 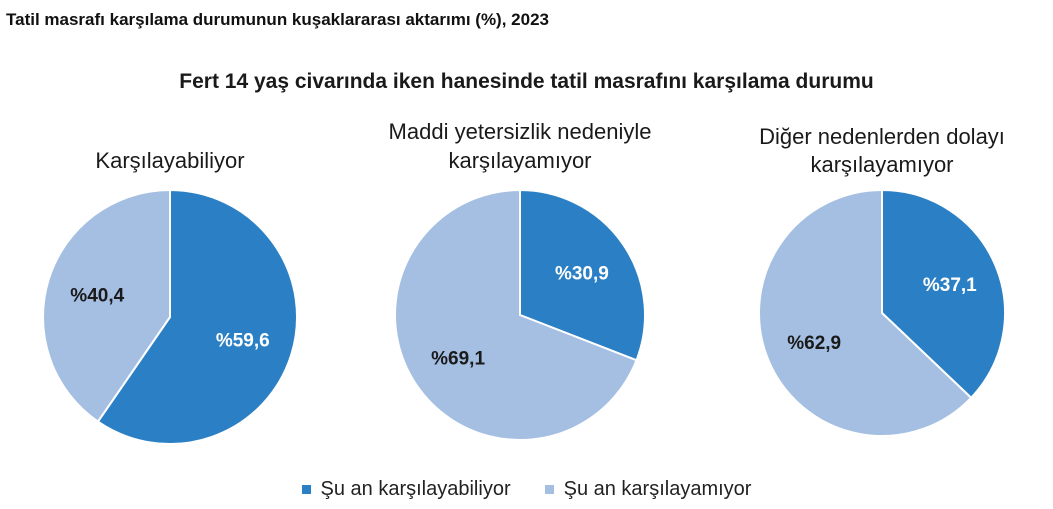 What do you see at coordinates (306, 489) in the screenshot?
I see `legend-swatch-can-afford` at bounding box center [306, 489].